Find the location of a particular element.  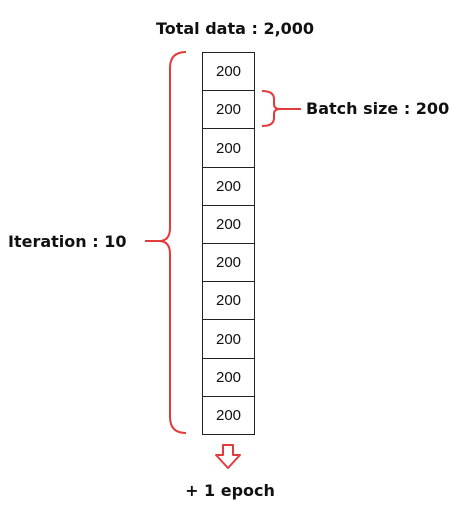

down-arrow-icon is located at coordinates (228, 456).